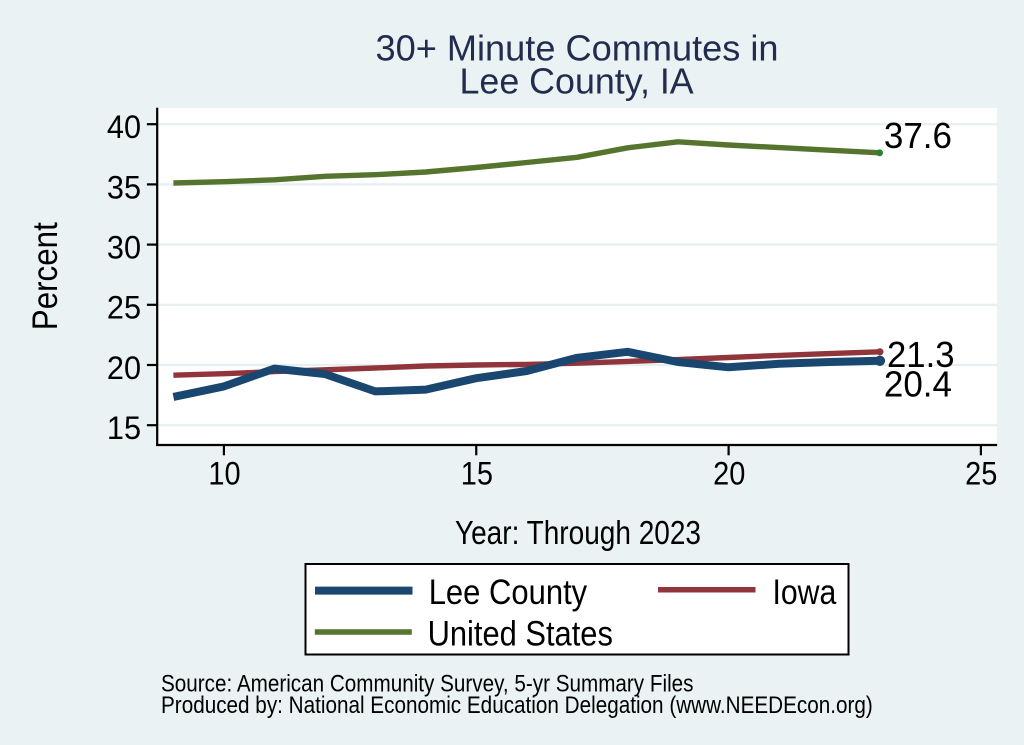 The width and height of the screenshot is (1024, 745). What do you see at coordinates (45, 276) in the screenshot?
I see `svg-text: Percent` at bounding box center [45, 276].